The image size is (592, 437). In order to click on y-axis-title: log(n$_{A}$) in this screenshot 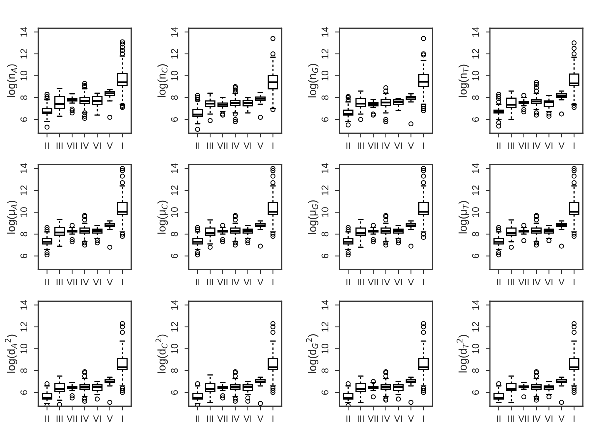, I will do `click(12, 81)`.